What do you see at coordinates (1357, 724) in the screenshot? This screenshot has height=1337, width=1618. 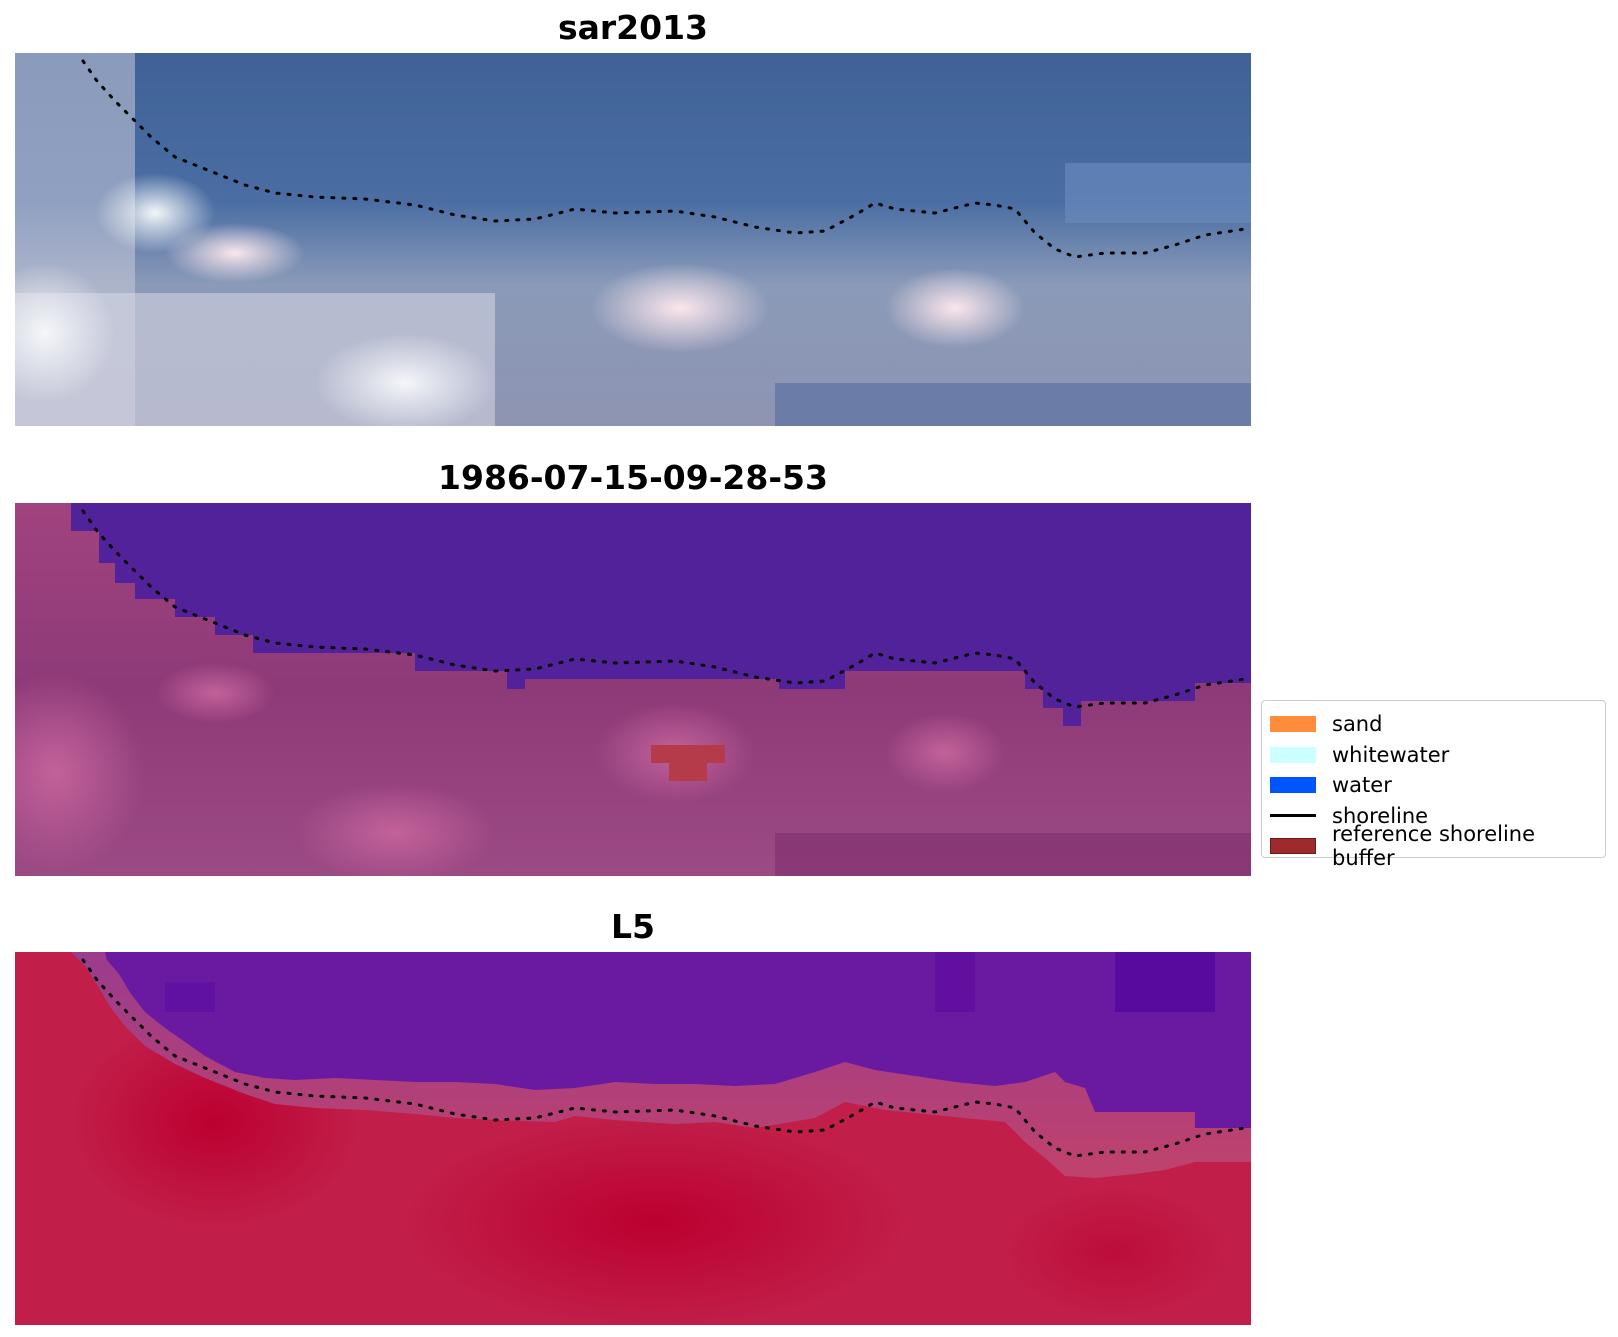 I see `legend-label: sand` at bounding box center [1357, 724].